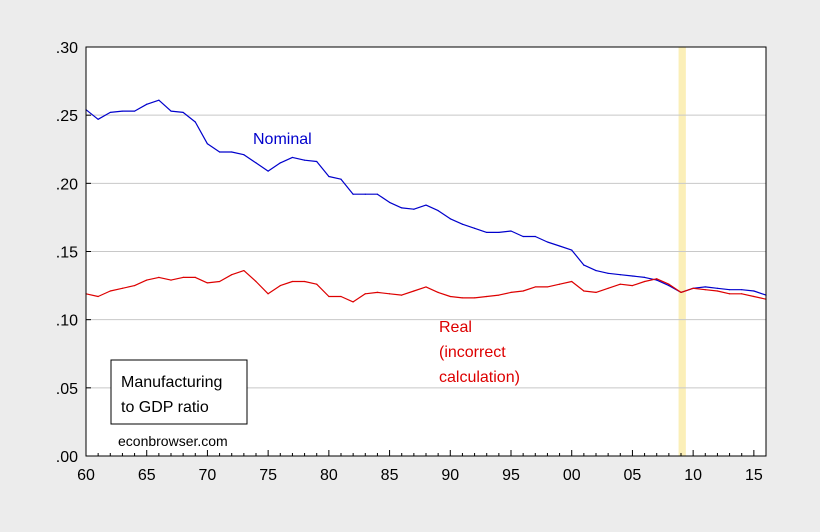 The width and height of the screenshot is (820, 532). I want to click on series-label-real: Real (incorrect calculation), so click(479, 352).